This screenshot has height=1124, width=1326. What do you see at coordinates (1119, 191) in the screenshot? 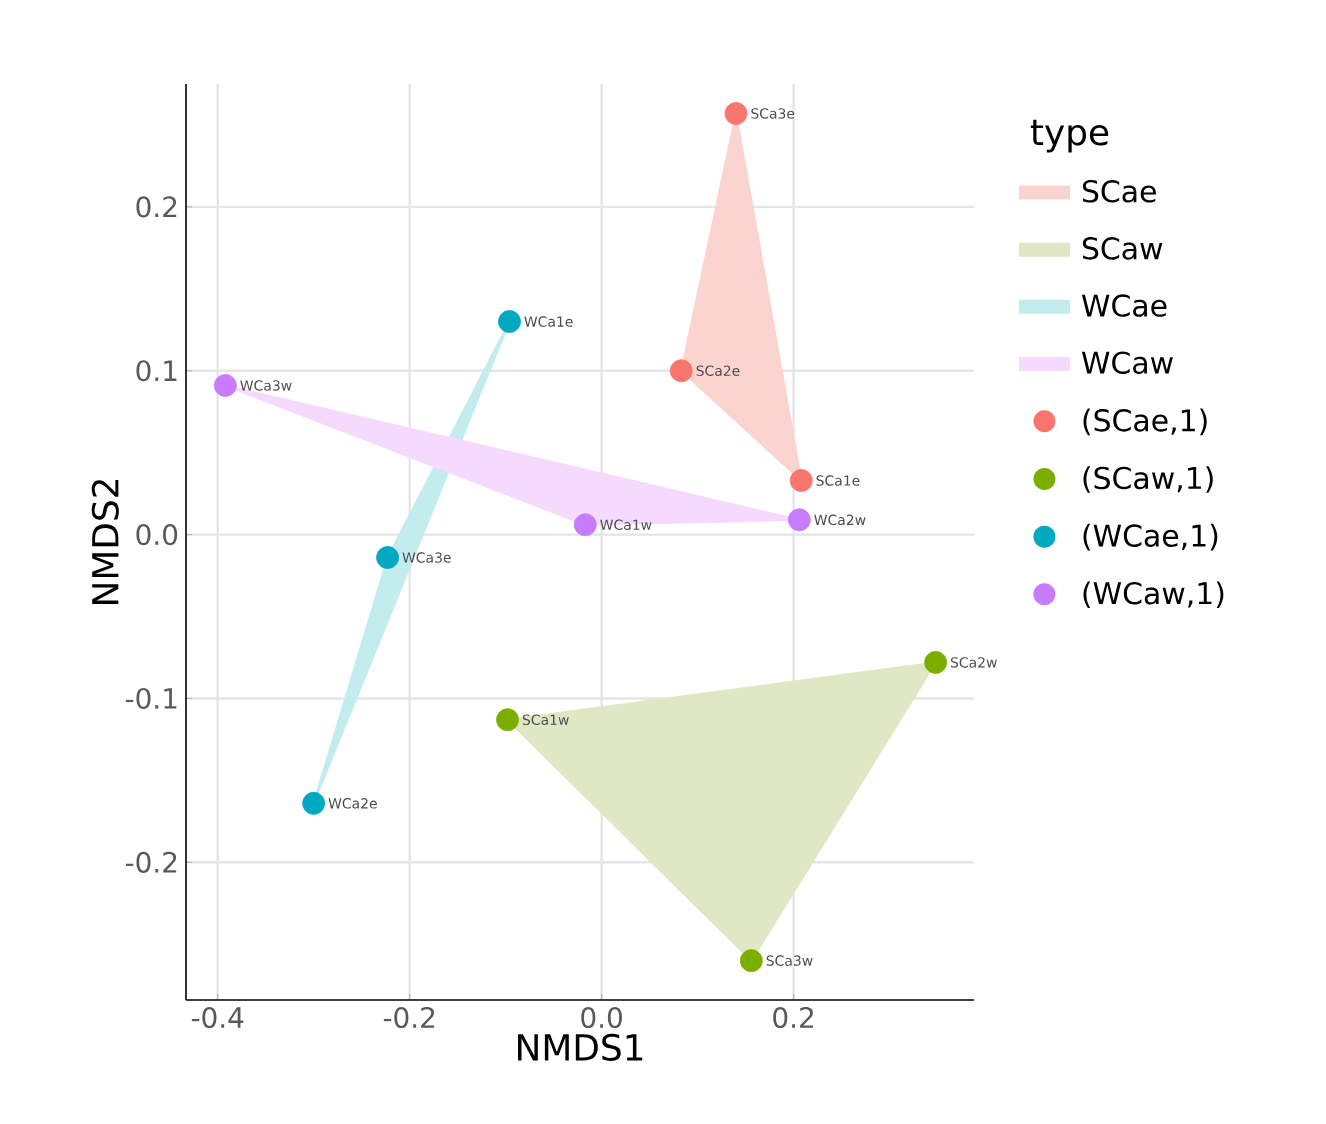
I see `legend-label: SCae` at bounding box center [1119, 191].